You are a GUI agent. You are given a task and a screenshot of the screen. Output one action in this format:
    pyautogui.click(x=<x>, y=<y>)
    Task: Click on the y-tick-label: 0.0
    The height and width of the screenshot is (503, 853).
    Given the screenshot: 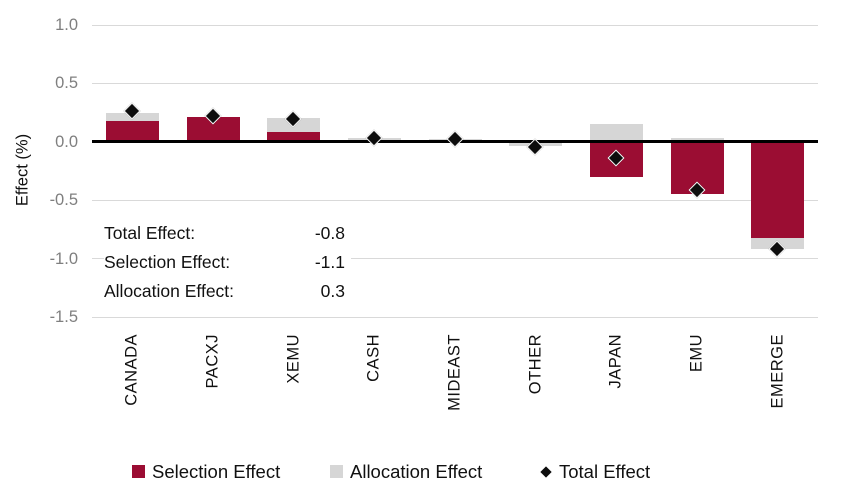 What is the action you would take?
    pyautogui.click(x=66, y=141)
    